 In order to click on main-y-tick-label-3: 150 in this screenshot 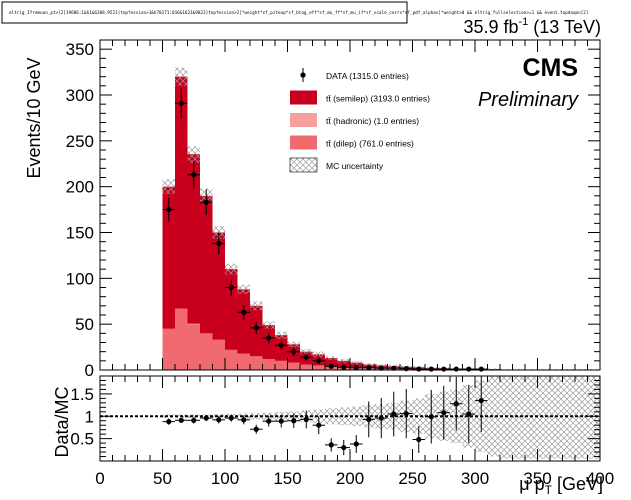, I will do `click(80, 233)`.